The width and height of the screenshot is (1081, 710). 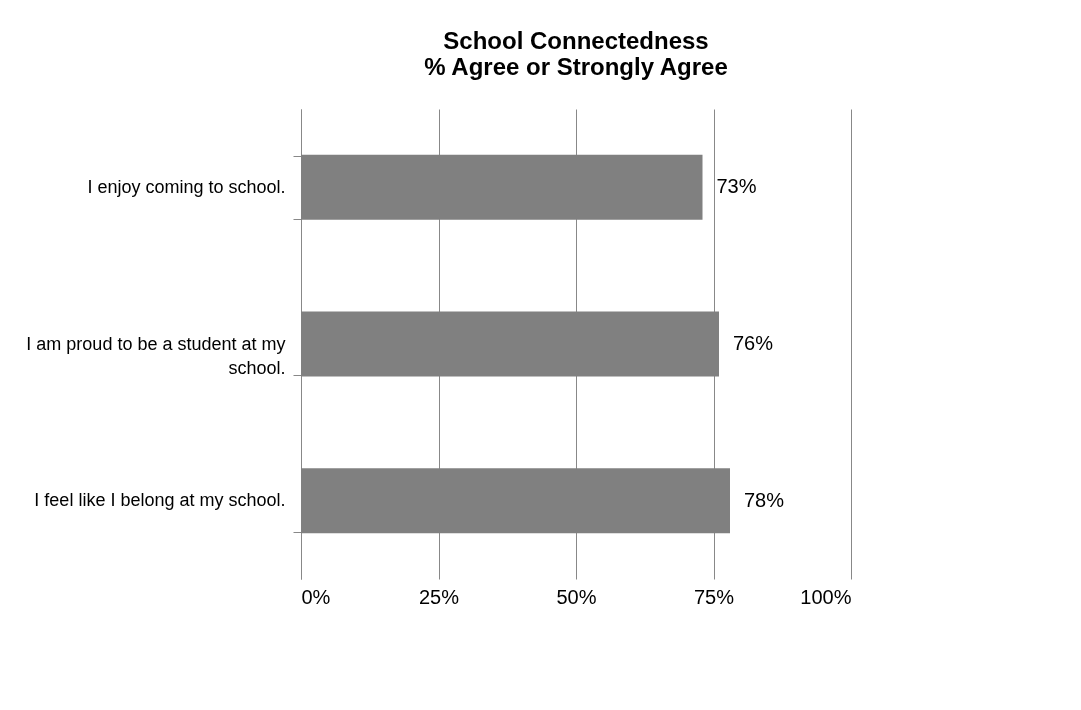 What do you see at coordinates (714, 596) in the screenshot?
I see `x-tick-label: 75%` at bounding box center [714, 596].